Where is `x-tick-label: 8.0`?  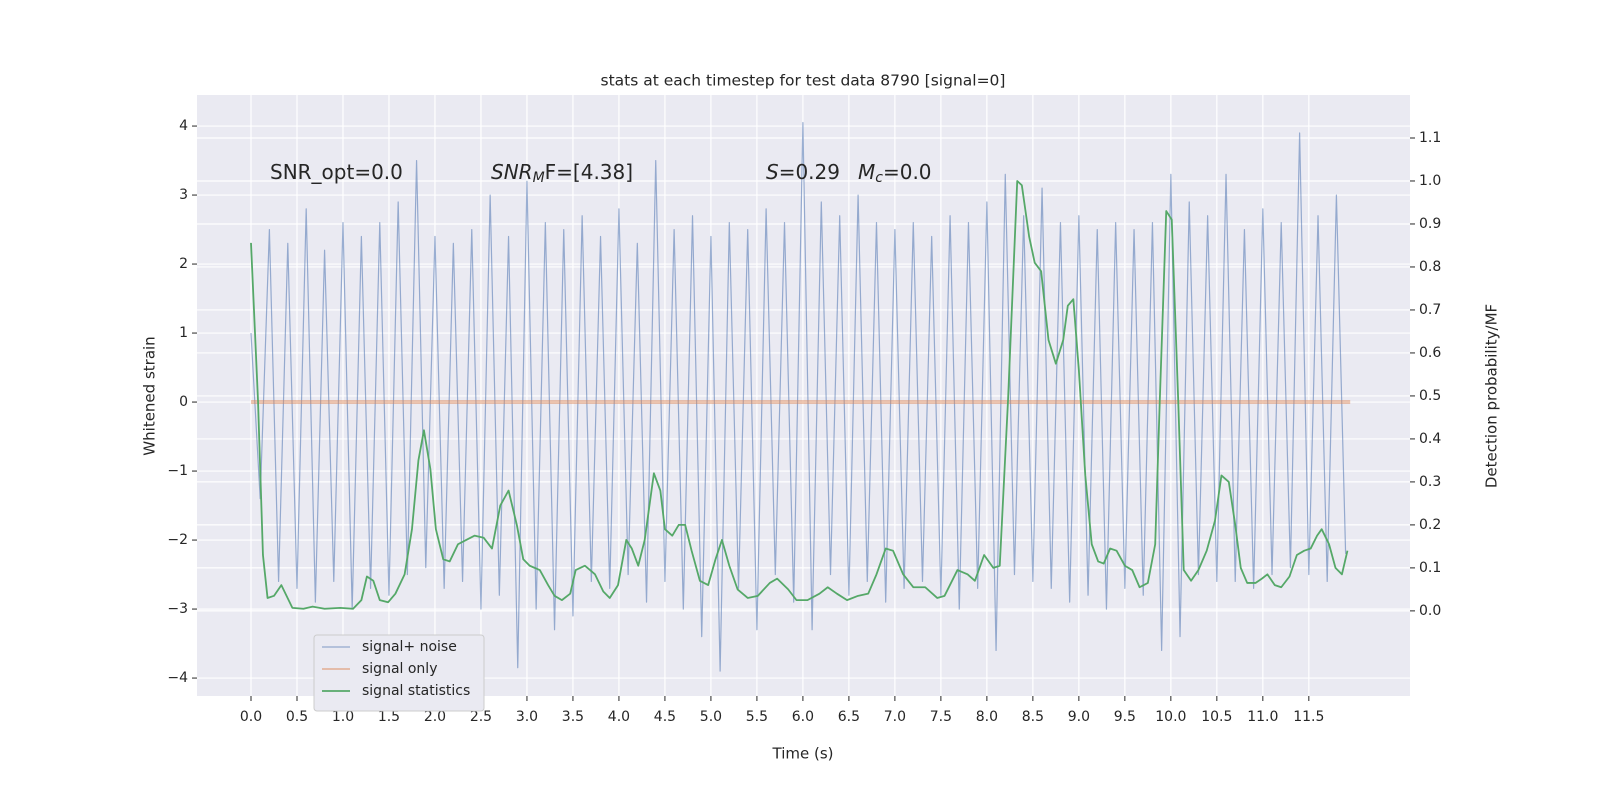 x-tick-label: 8.0 is located at coordinates (987, 717).